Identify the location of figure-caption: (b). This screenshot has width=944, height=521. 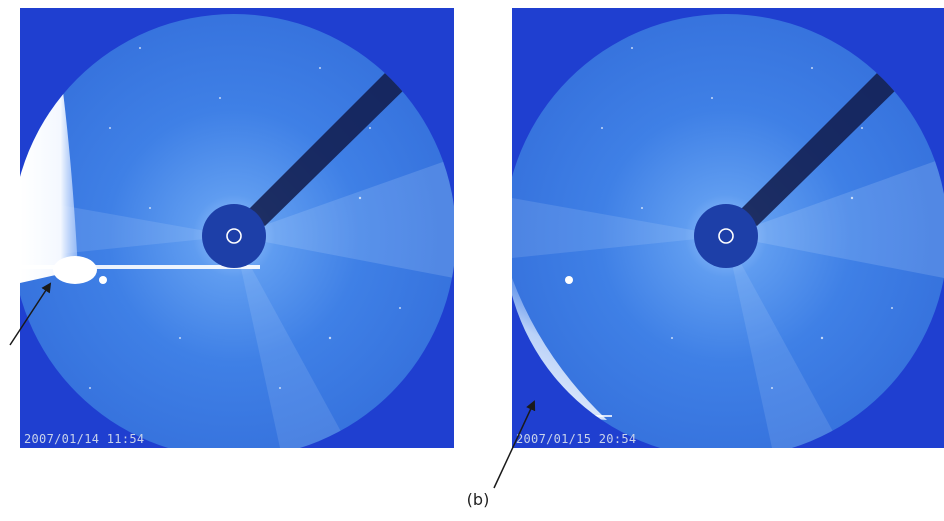
(478, 499).